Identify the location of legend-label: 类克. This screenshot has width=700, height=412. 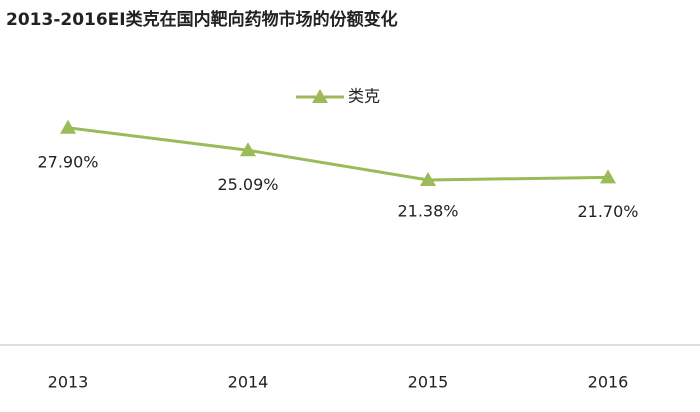
(364, 96).